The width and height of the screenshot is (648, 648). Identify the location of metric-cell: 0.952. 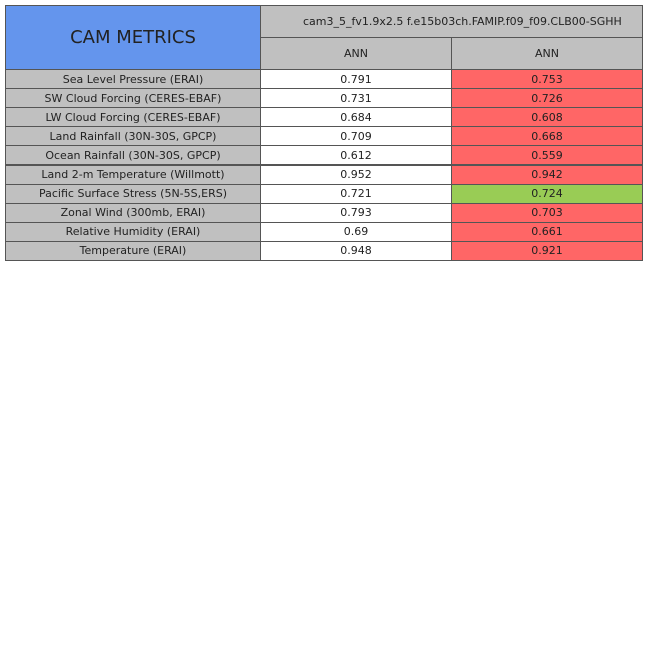
(356, 174).